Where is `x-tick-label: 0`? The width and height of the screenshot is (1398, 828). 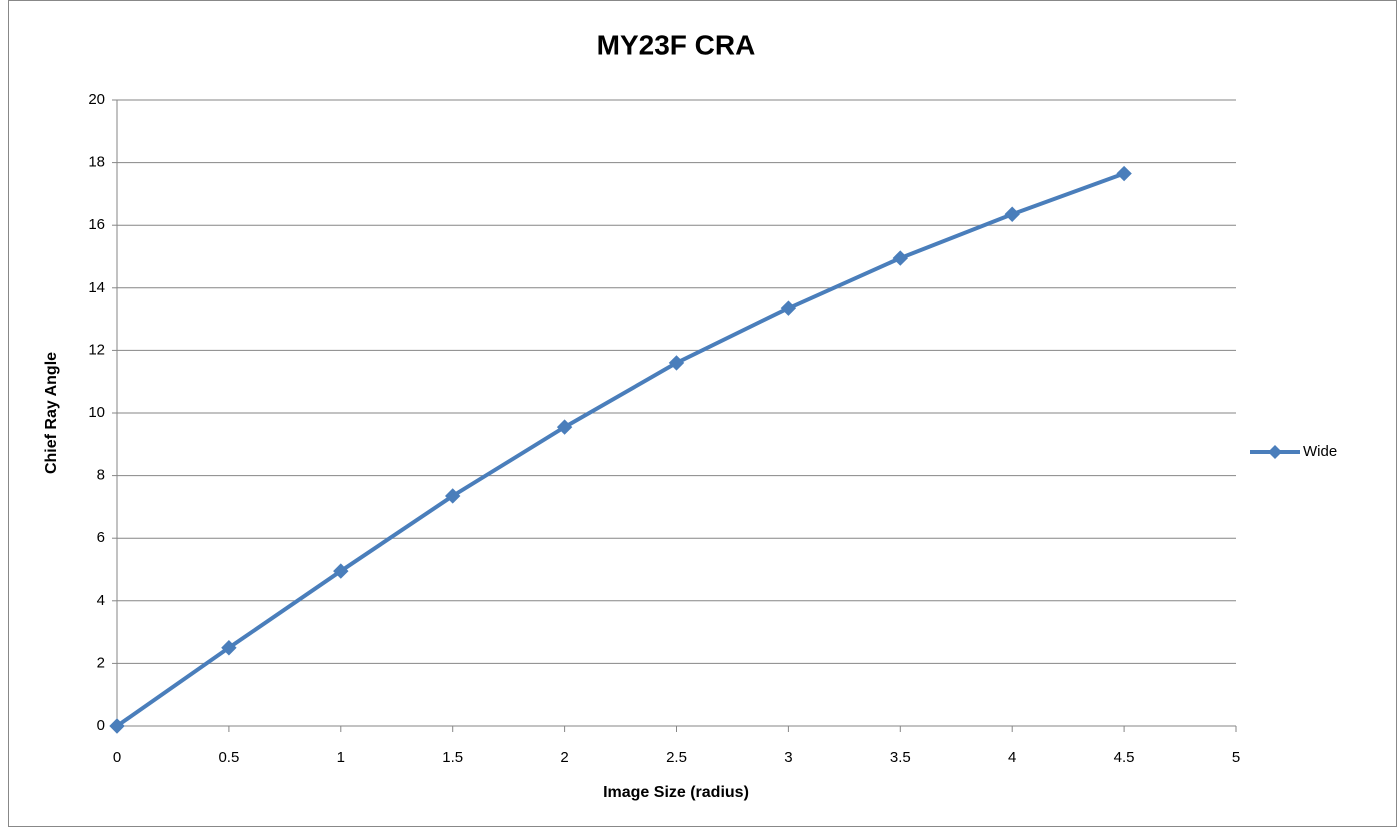 x-tick-label: 0 is located at coordinates (117, 757).